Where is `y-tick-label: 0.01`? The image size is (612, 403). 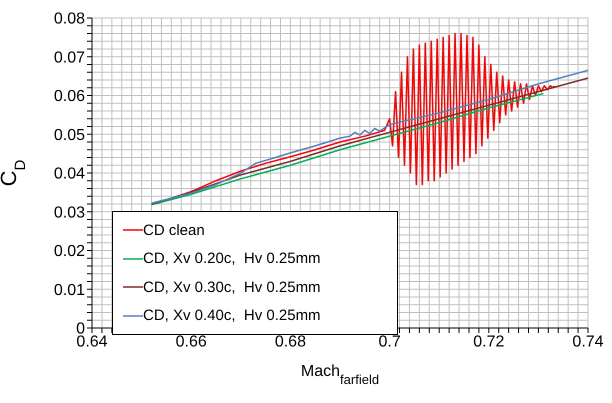
y-tick-label: 0.01 is located at coordinates (70, 290).